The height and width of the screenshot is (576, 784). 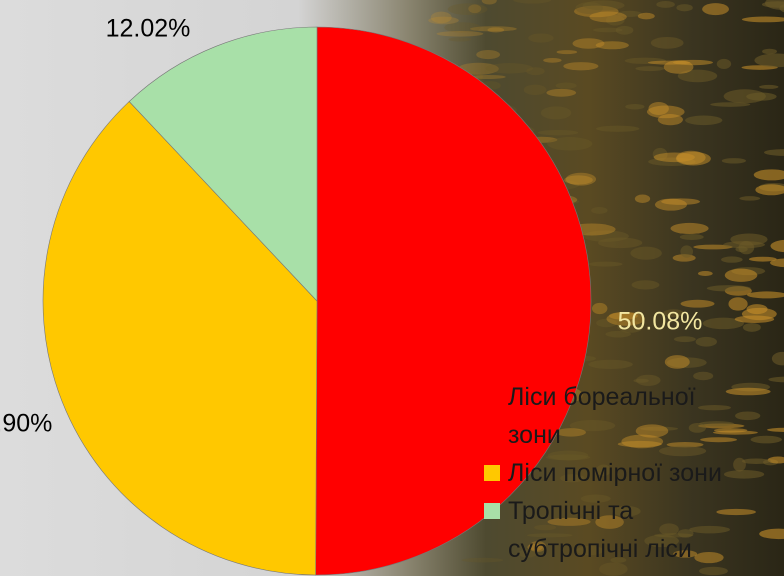 I want to click on legend-marker, so click(x=492, y=397).